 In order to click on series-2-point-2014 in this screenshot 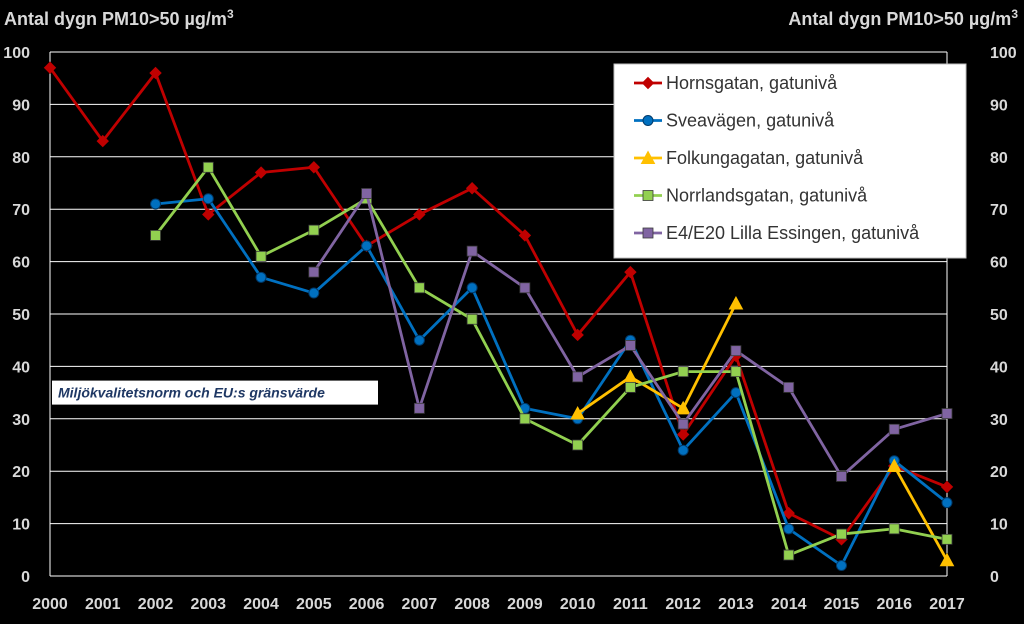, I will do `click(789, 529)`.